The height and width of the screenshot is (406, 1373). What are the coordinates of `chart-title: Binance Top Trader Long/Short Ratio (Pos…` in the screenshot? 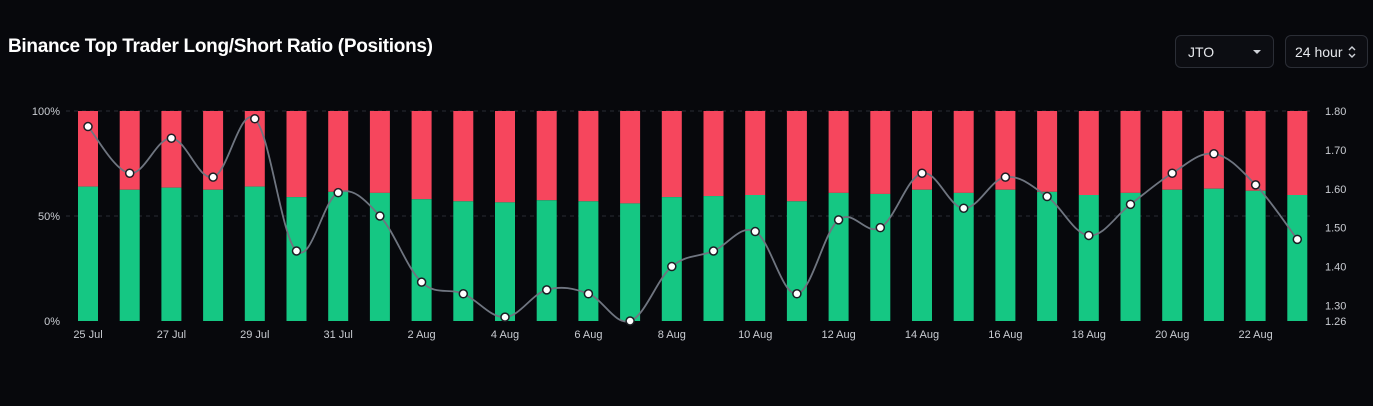 It's located at (220, 46).